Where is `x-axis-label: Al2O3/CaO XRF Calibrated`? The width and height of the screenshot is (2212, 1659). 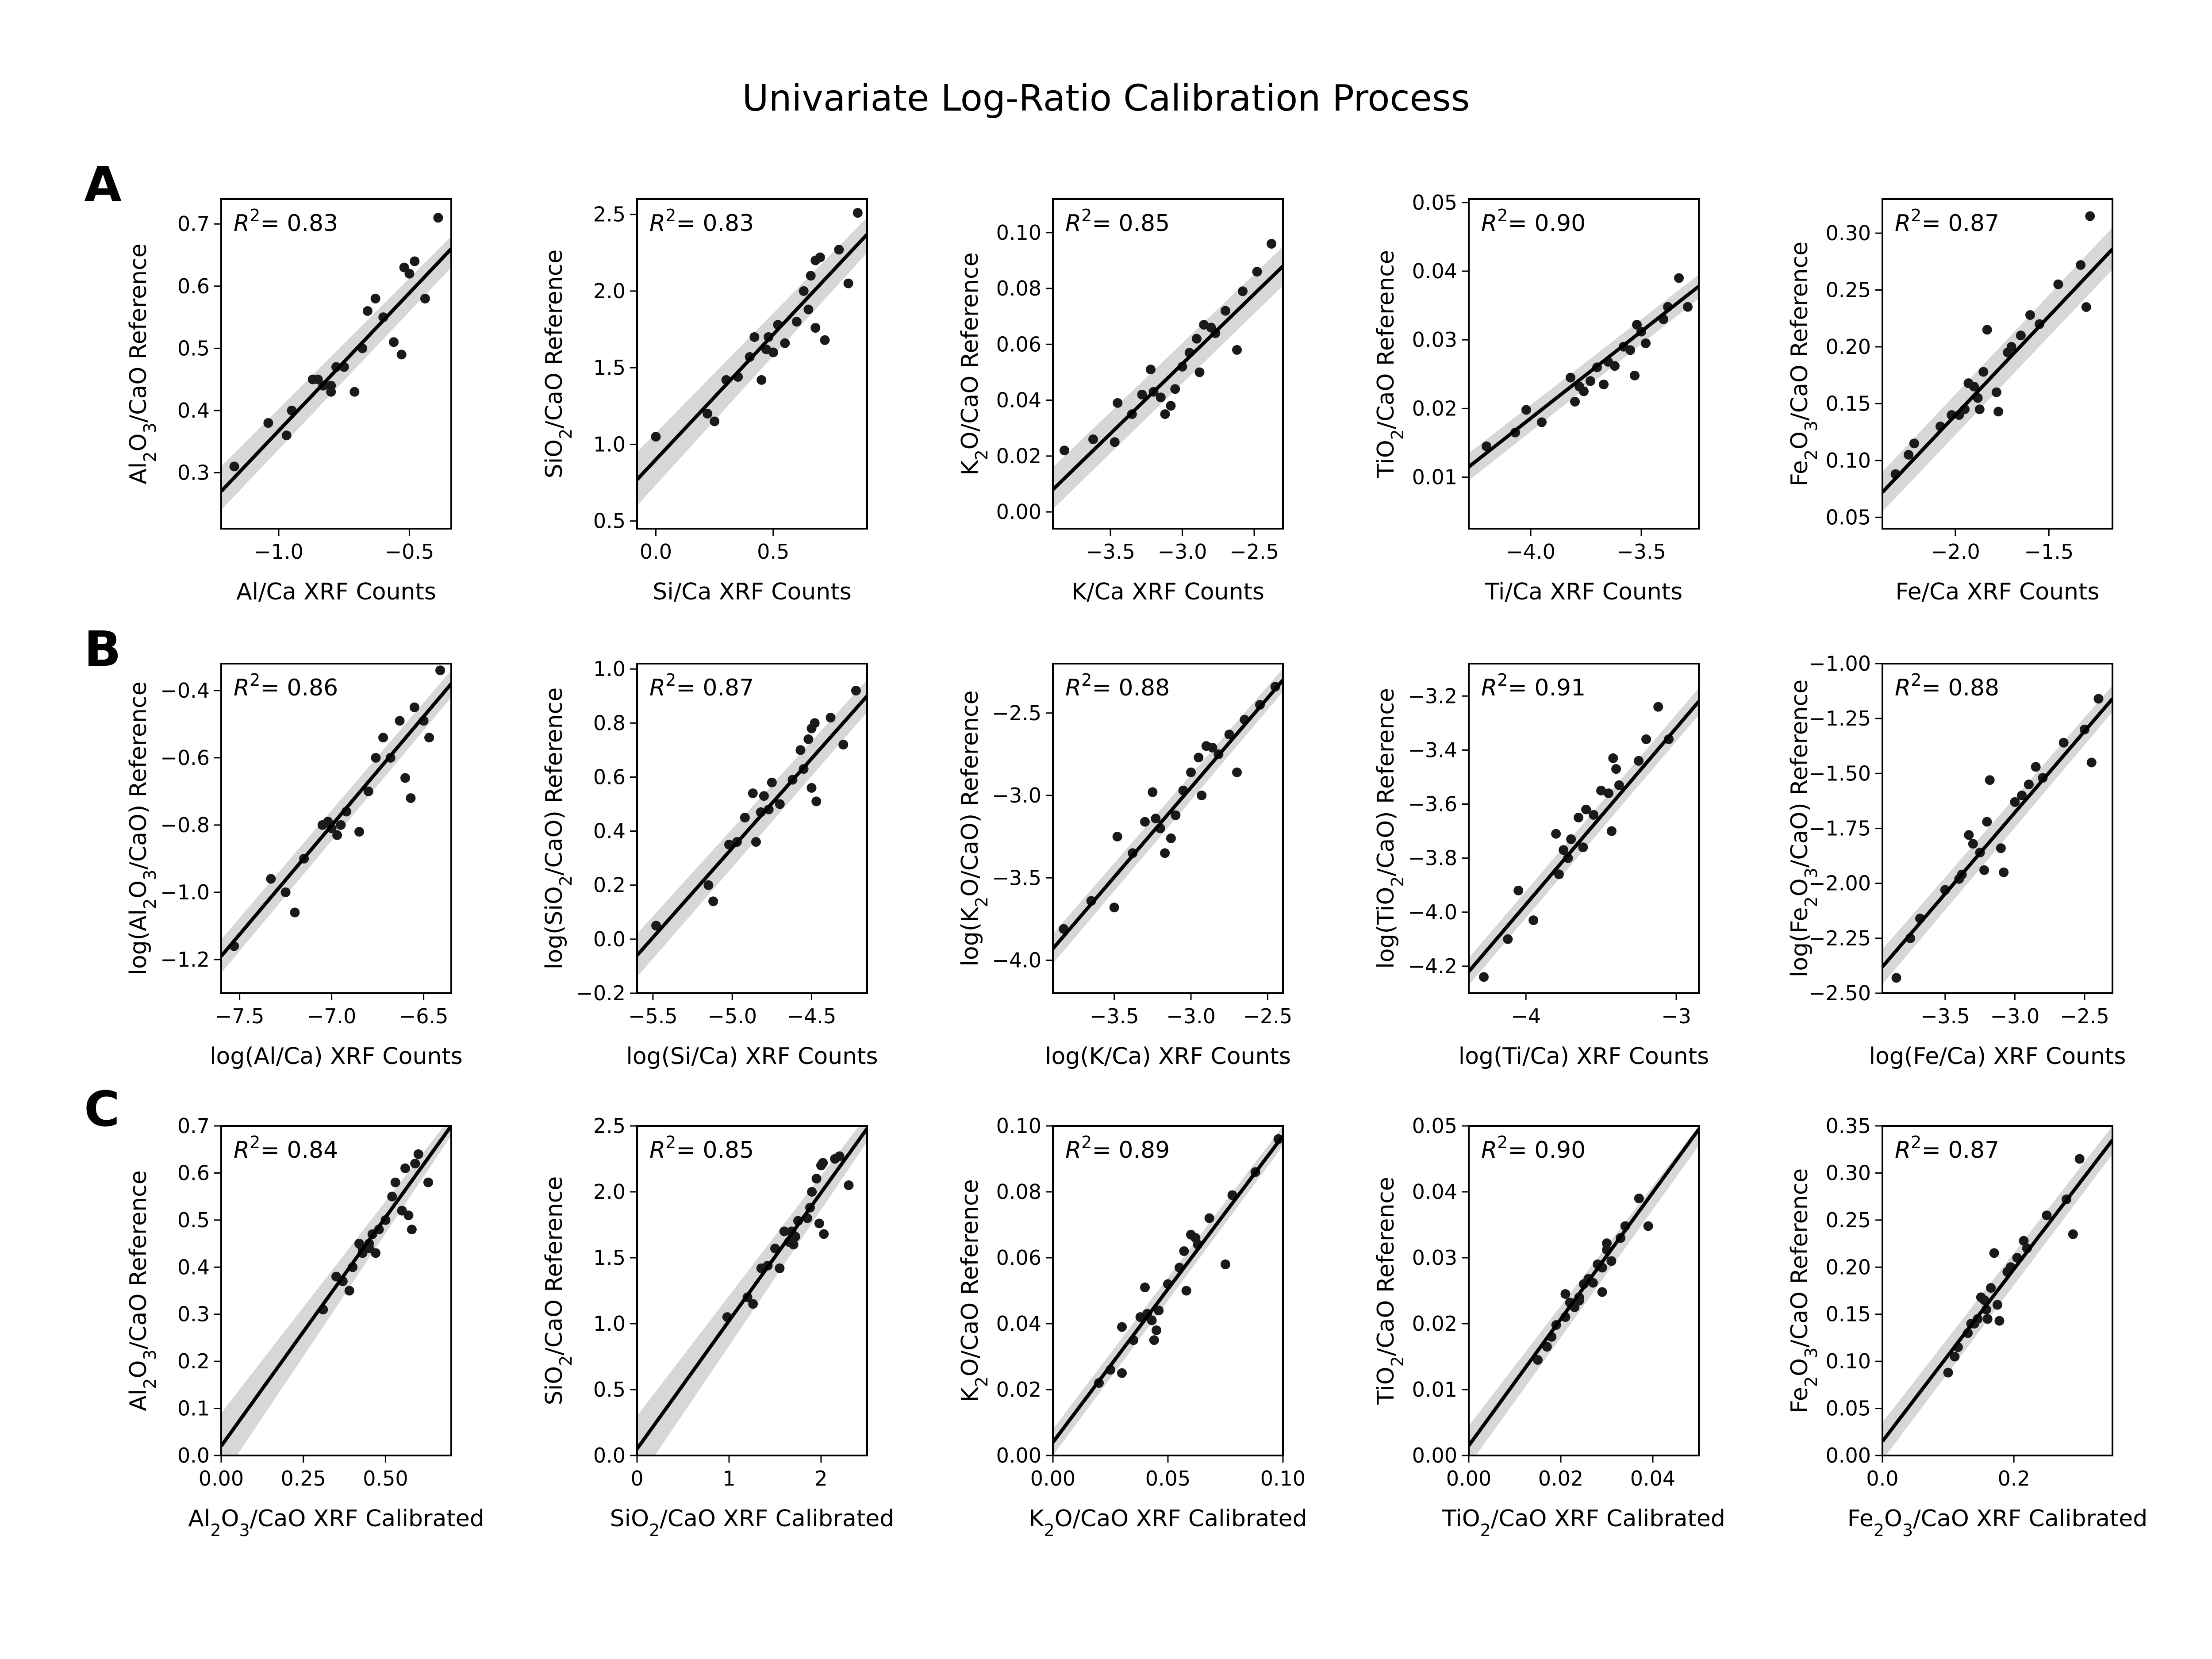
x-axis-label: Al2O3/CaO XRF Calibrated is located at coordinates (336, 1522).